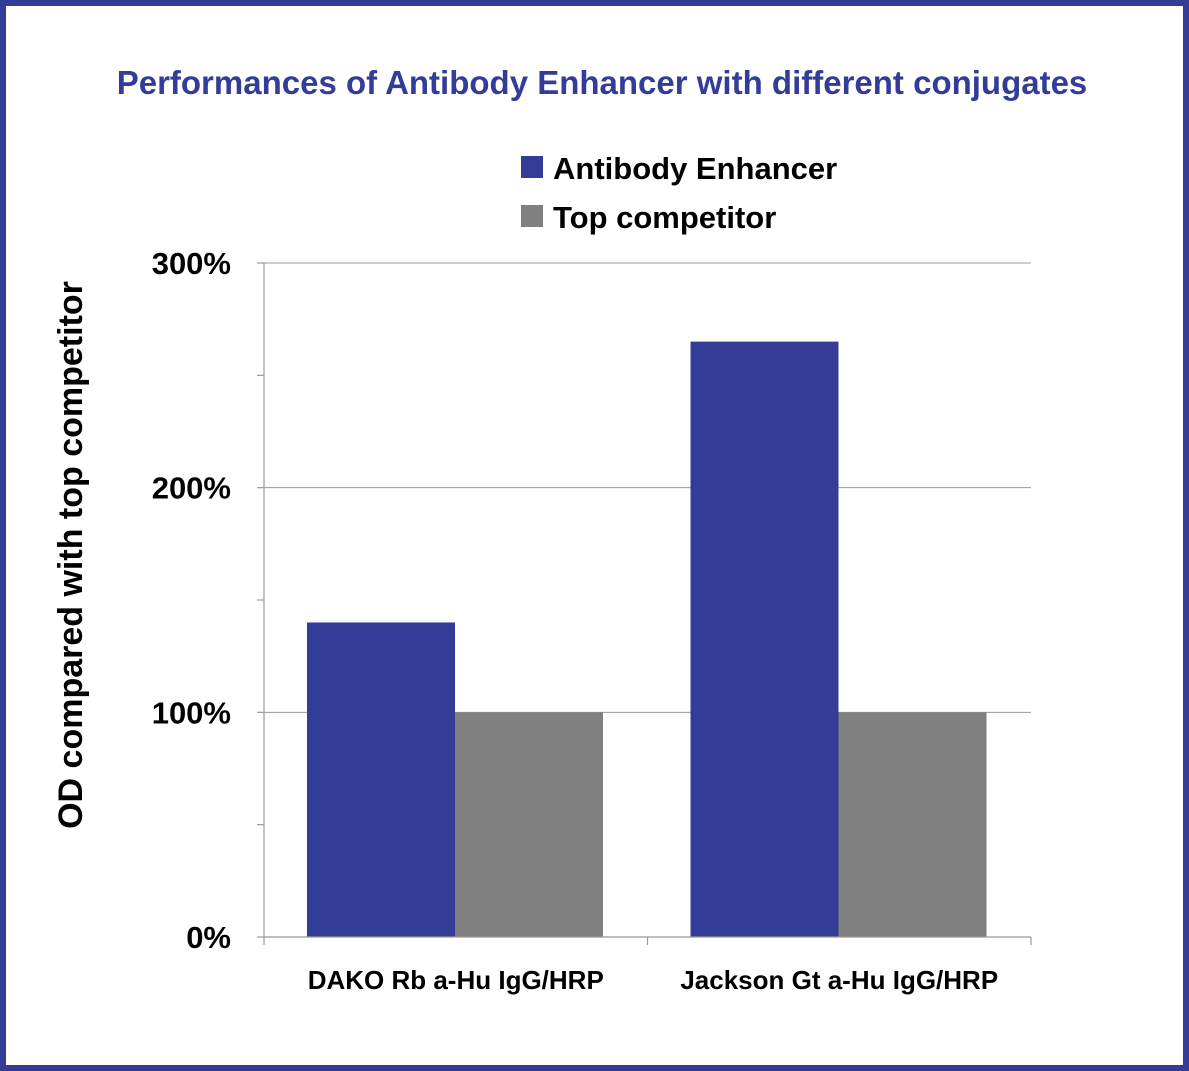 The width and height of the screenshot is (1189, 1071). What do you see at coordinates (456, 980) in the screenshot?
I see `x-category-label-1: DAKO Rb a-Hu IgG/HRP` at bounding box center [456, 980].